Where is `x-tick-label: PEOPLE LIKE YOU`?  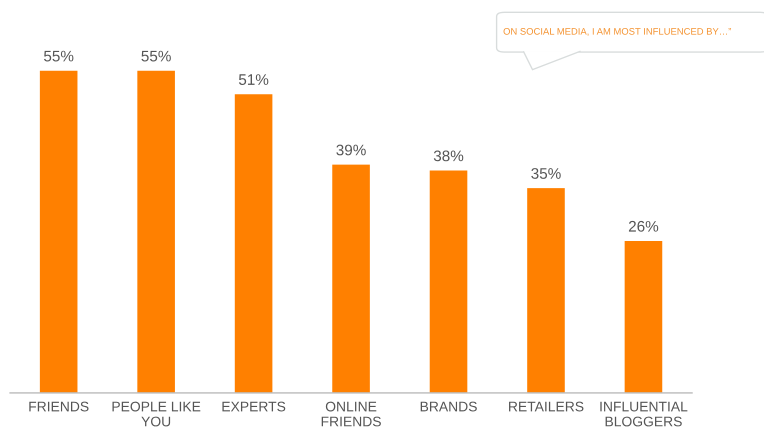
x-tick-label: PEOPLE LIKE YOU is located at coordinates (156, 414).